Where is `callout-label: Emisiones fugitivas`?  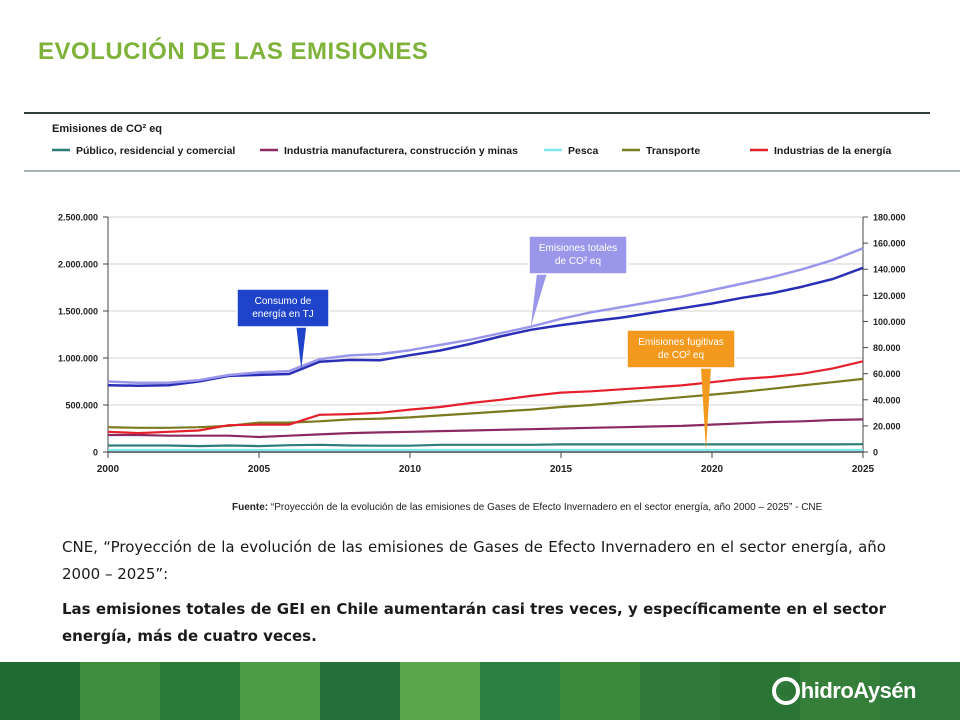 callout-label: Emisiones fugitivas is located at coordinates (681, 342).